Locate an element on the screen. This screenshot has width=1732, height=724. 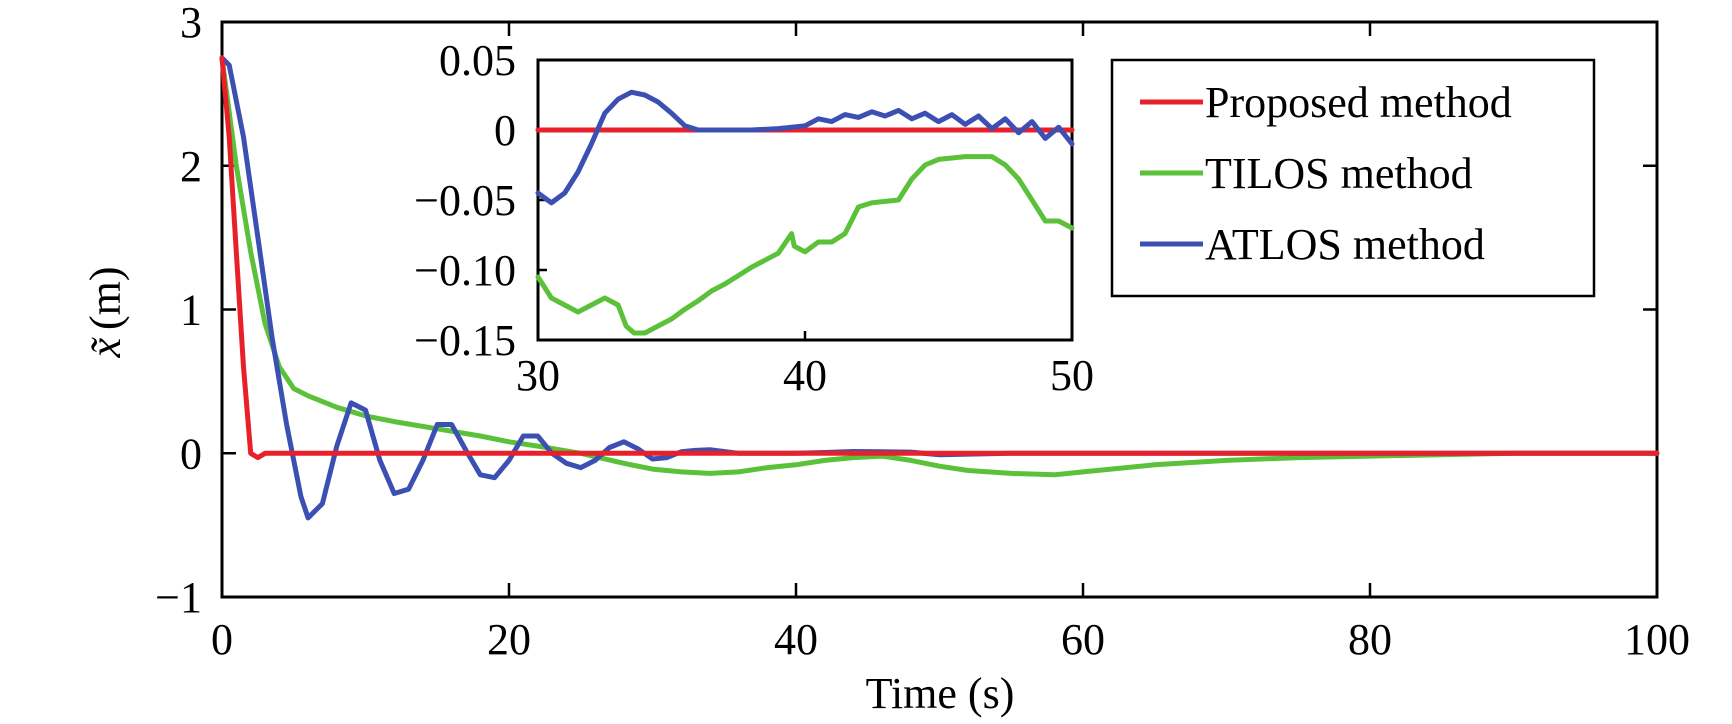
x-axis-title: Time (s) is located at coordinates (940, 693).